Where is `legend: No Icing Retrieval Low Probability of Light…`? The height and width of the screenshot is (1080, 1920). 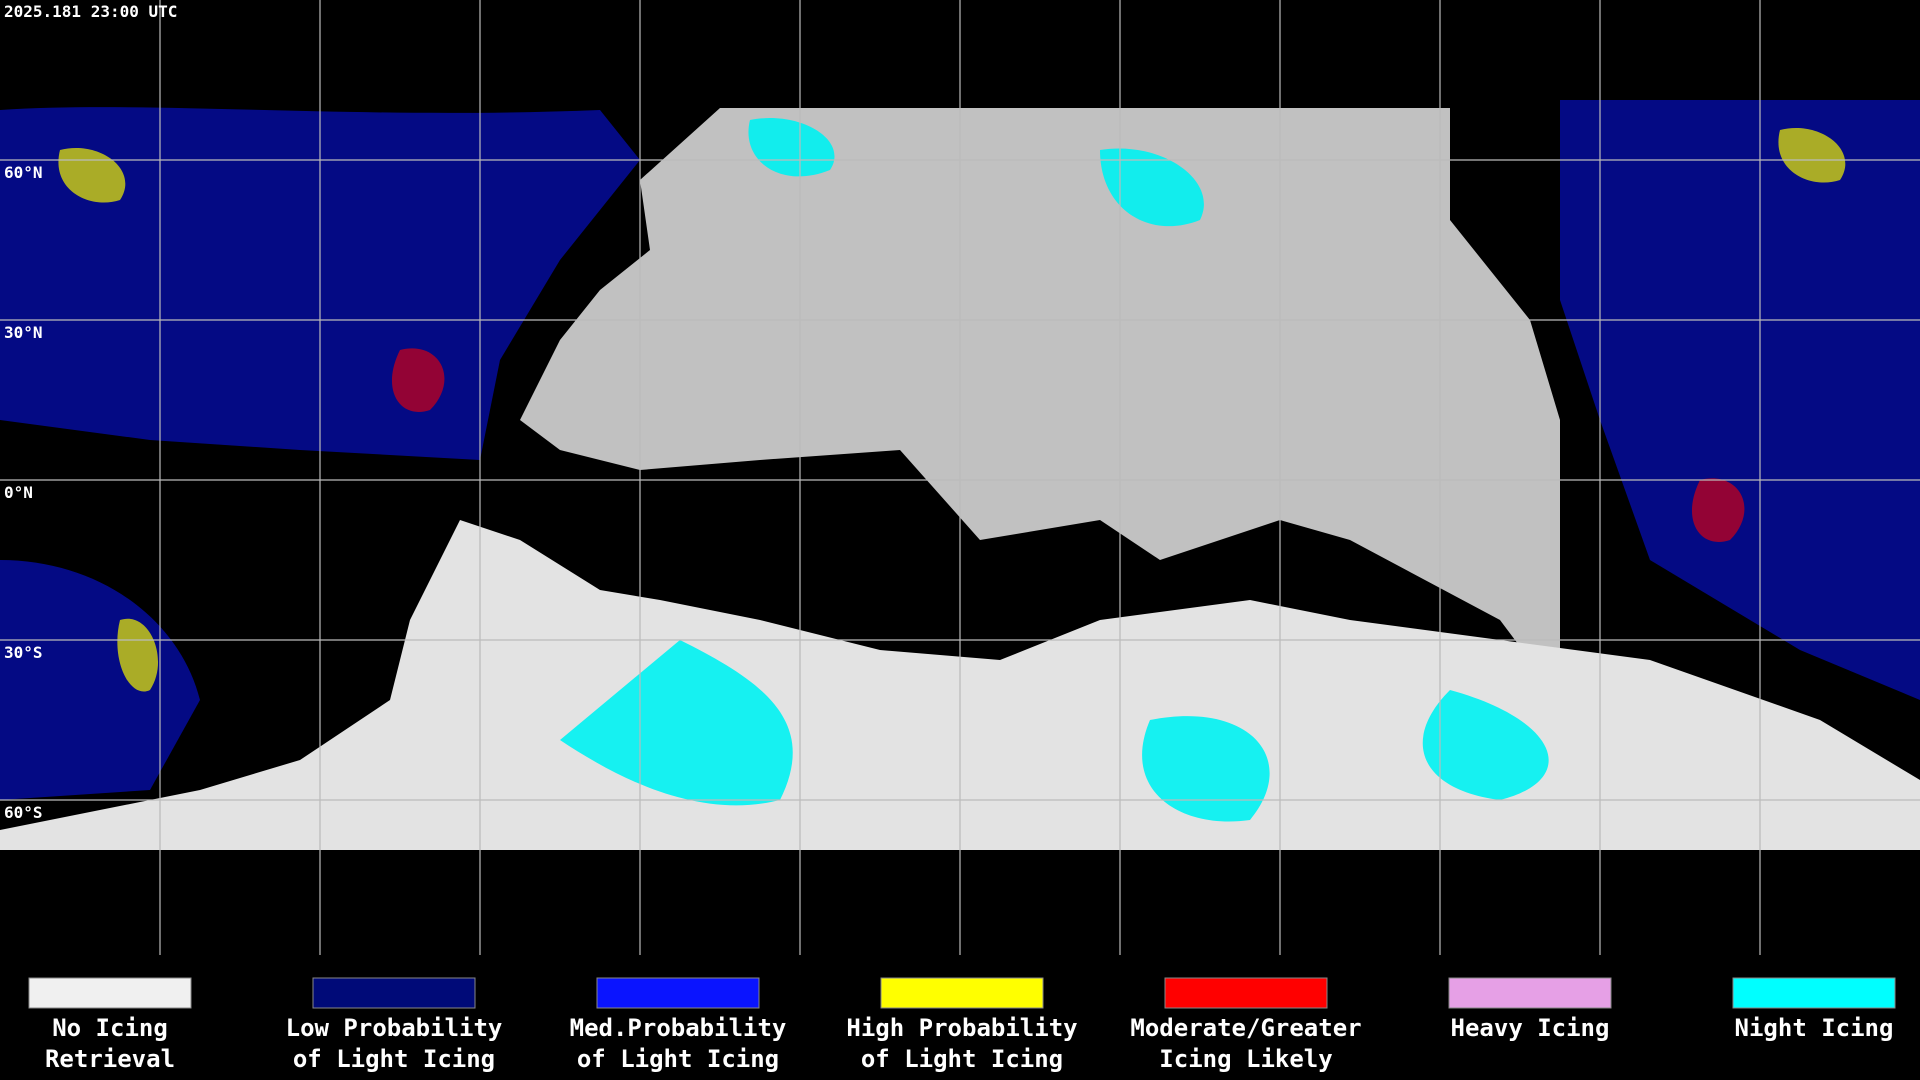
legend: No Icing Retrieval Low Probability of Light… is located at coordinates (962, 1025).